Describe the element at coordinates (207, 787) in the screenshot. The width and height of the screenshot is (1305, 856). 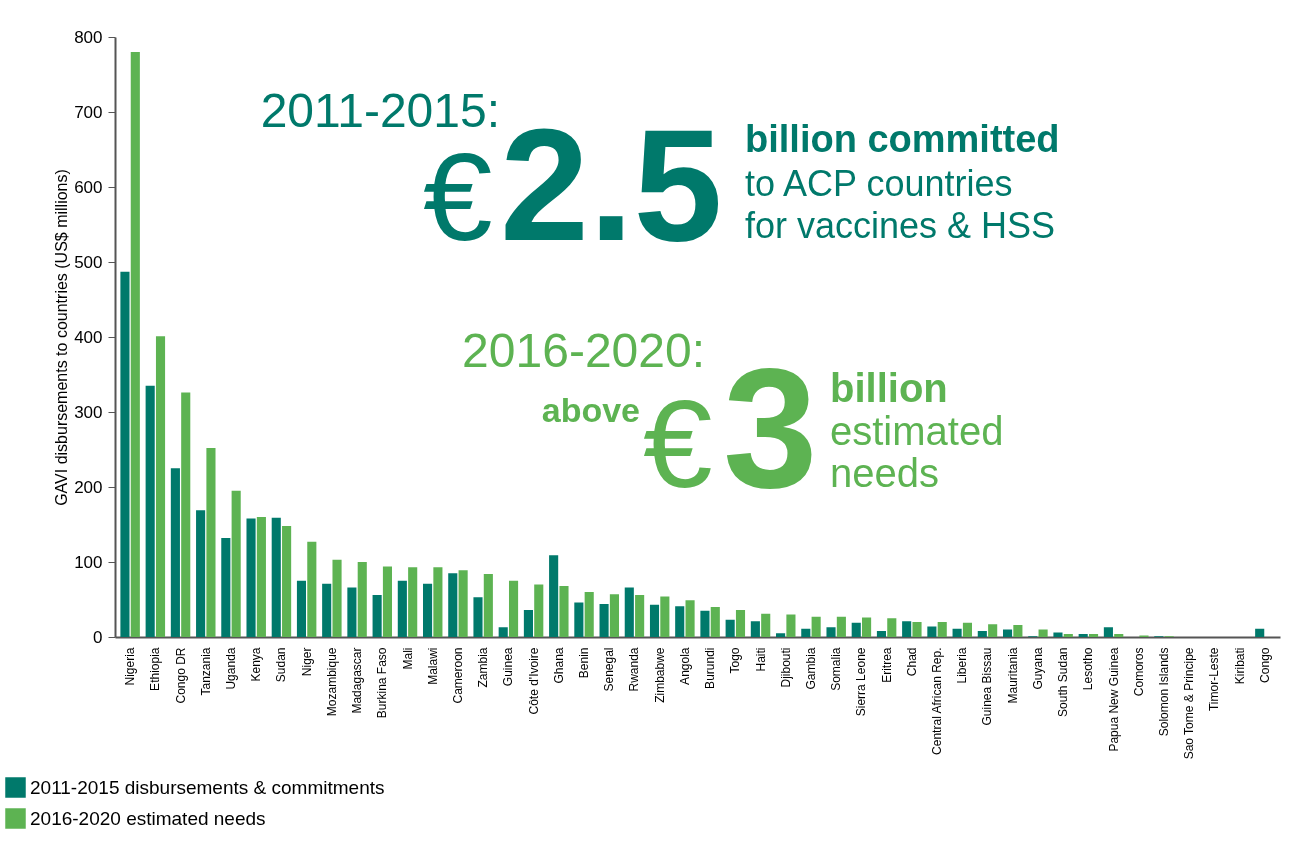
I see `legend-label: 2011-2015 disbursements & commitments` at that location.